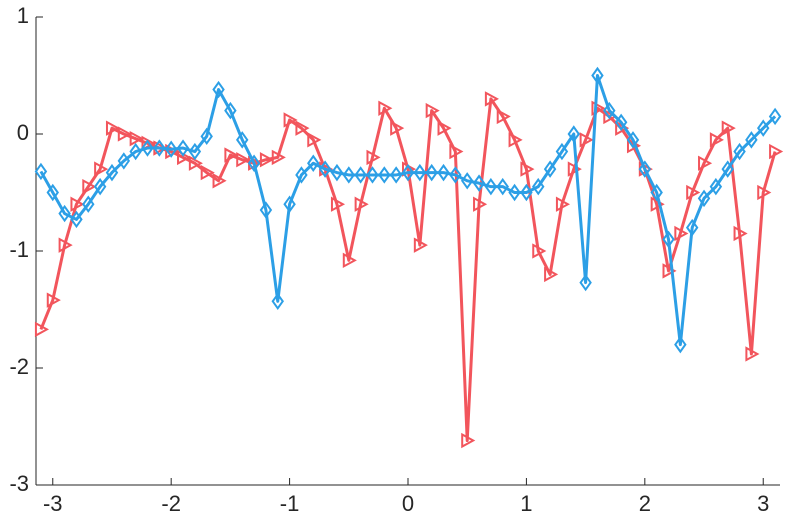 This screenshot has width=793, height=520. Describe the element at coordinates (763, 503) in the screenshot. I see `x-tick-label: 3` at that location.